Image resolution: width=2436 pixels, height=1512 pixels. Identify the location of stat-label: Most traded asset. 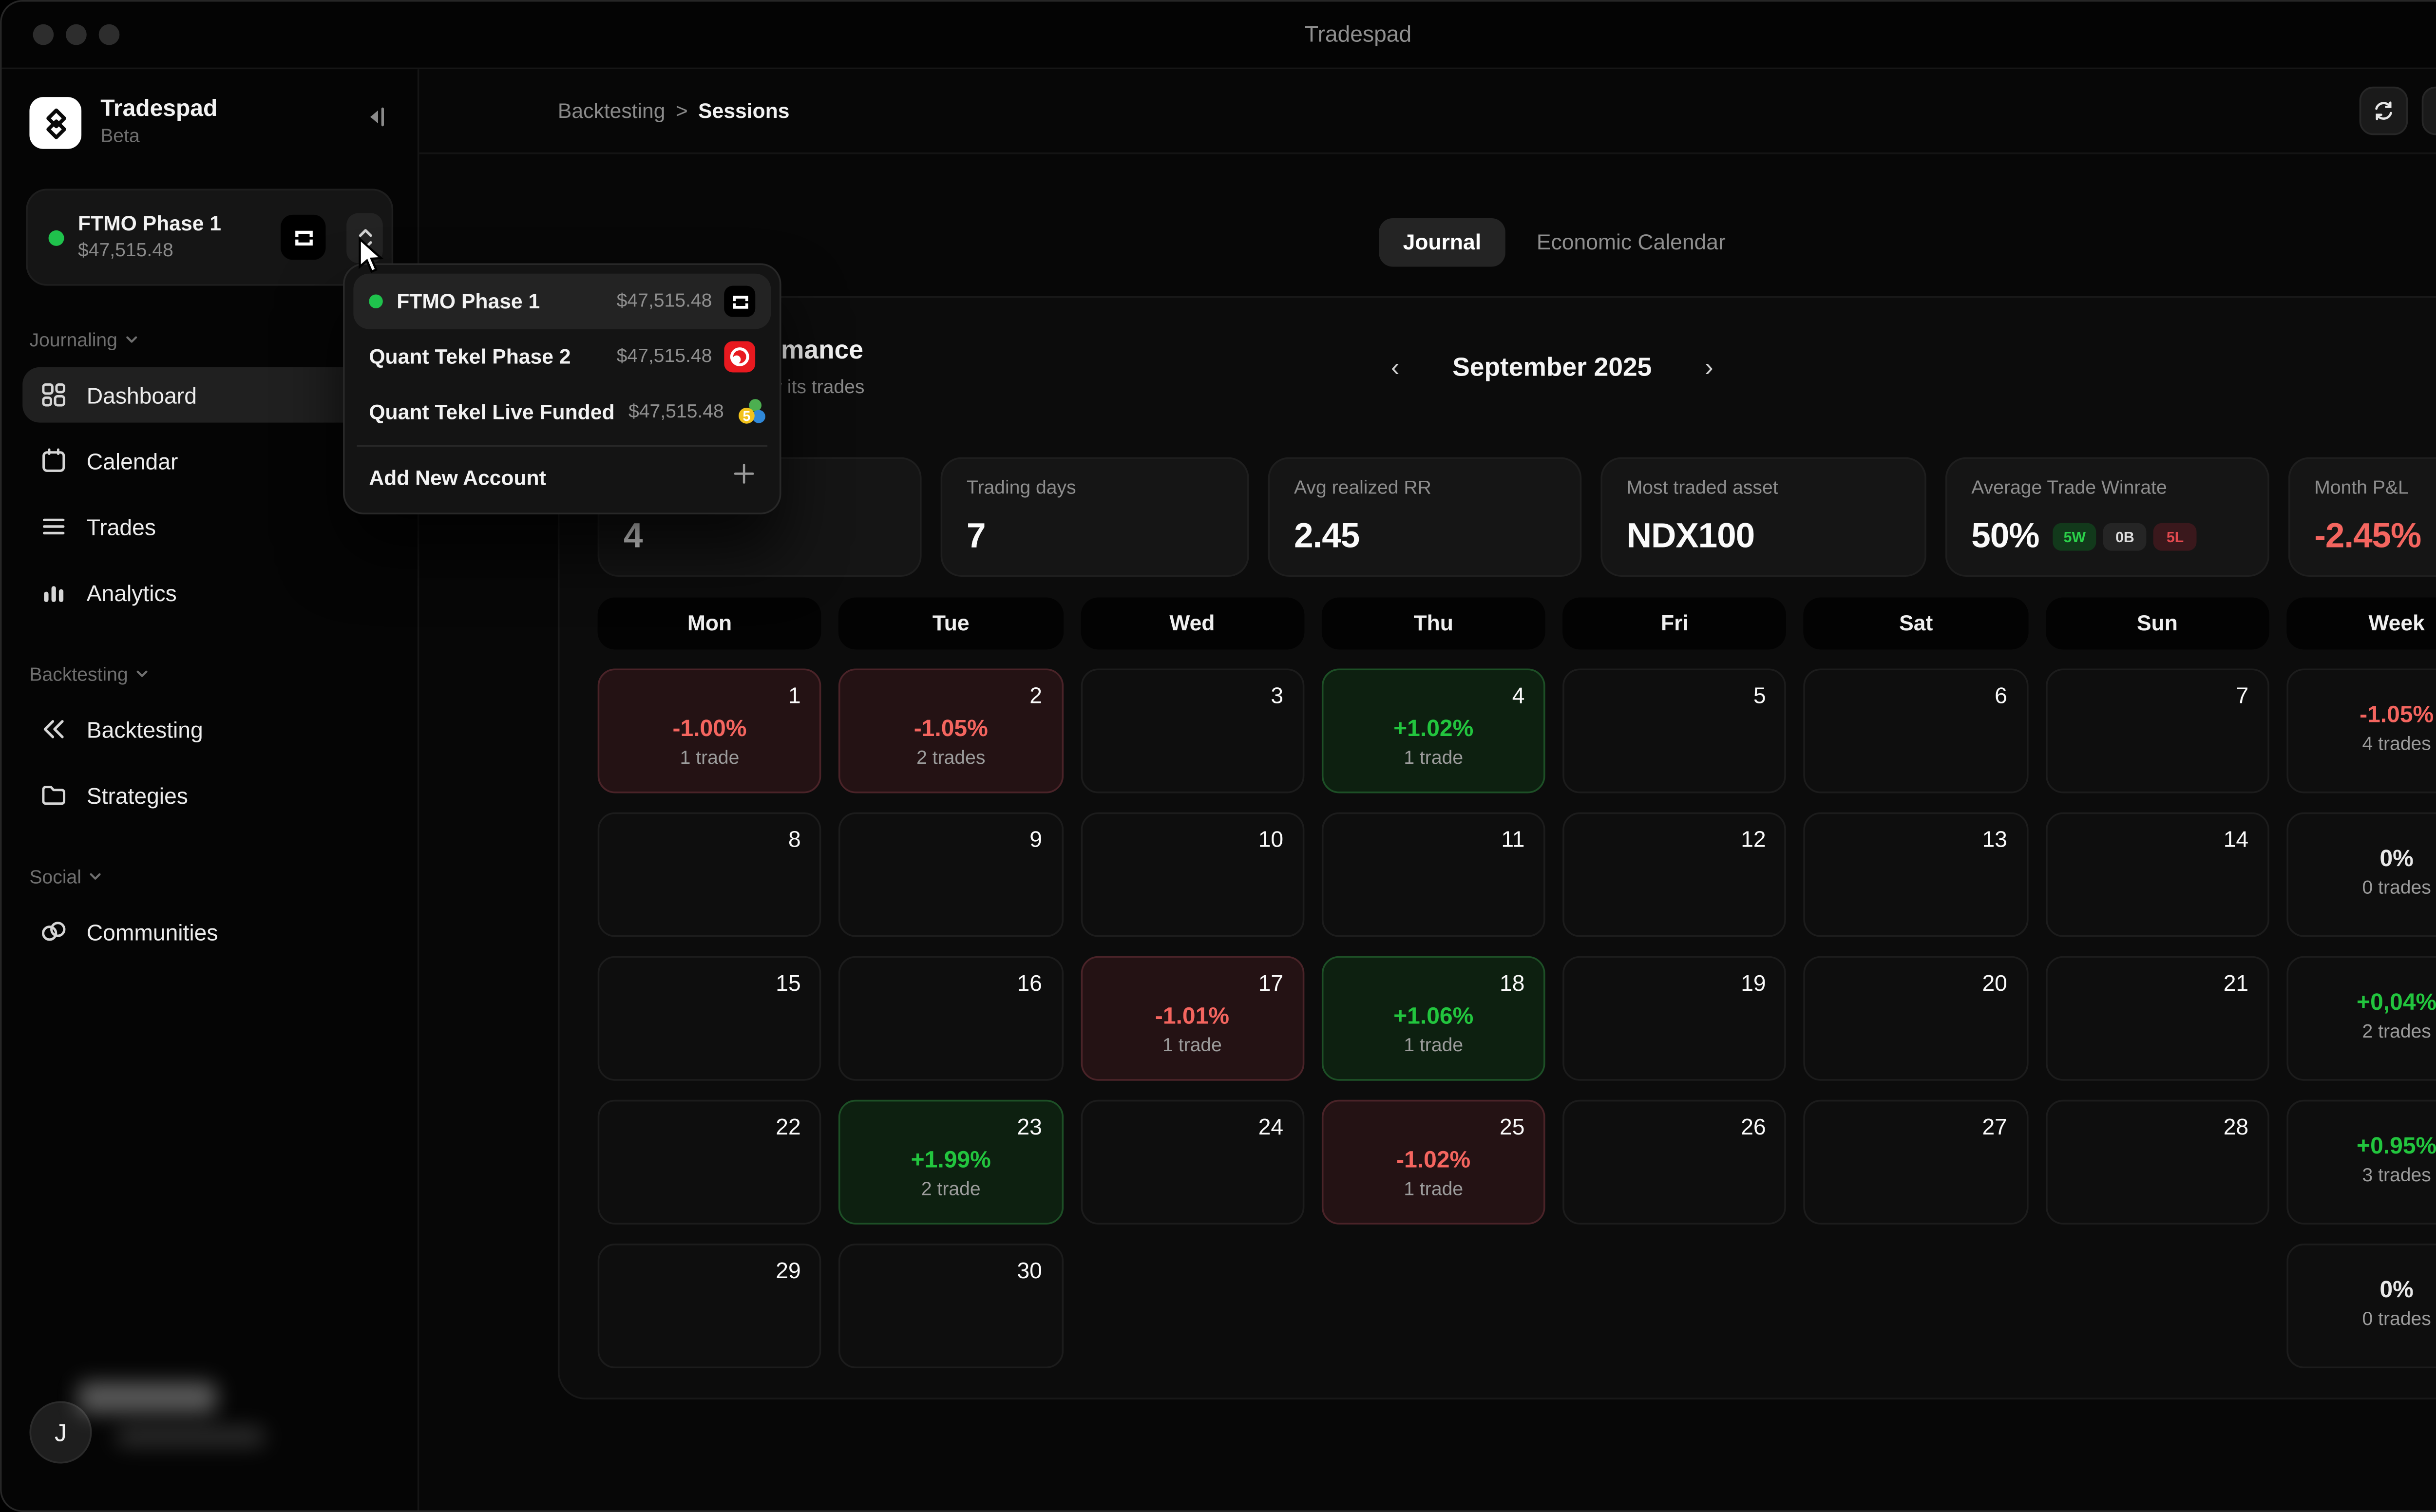
(1702, 488).